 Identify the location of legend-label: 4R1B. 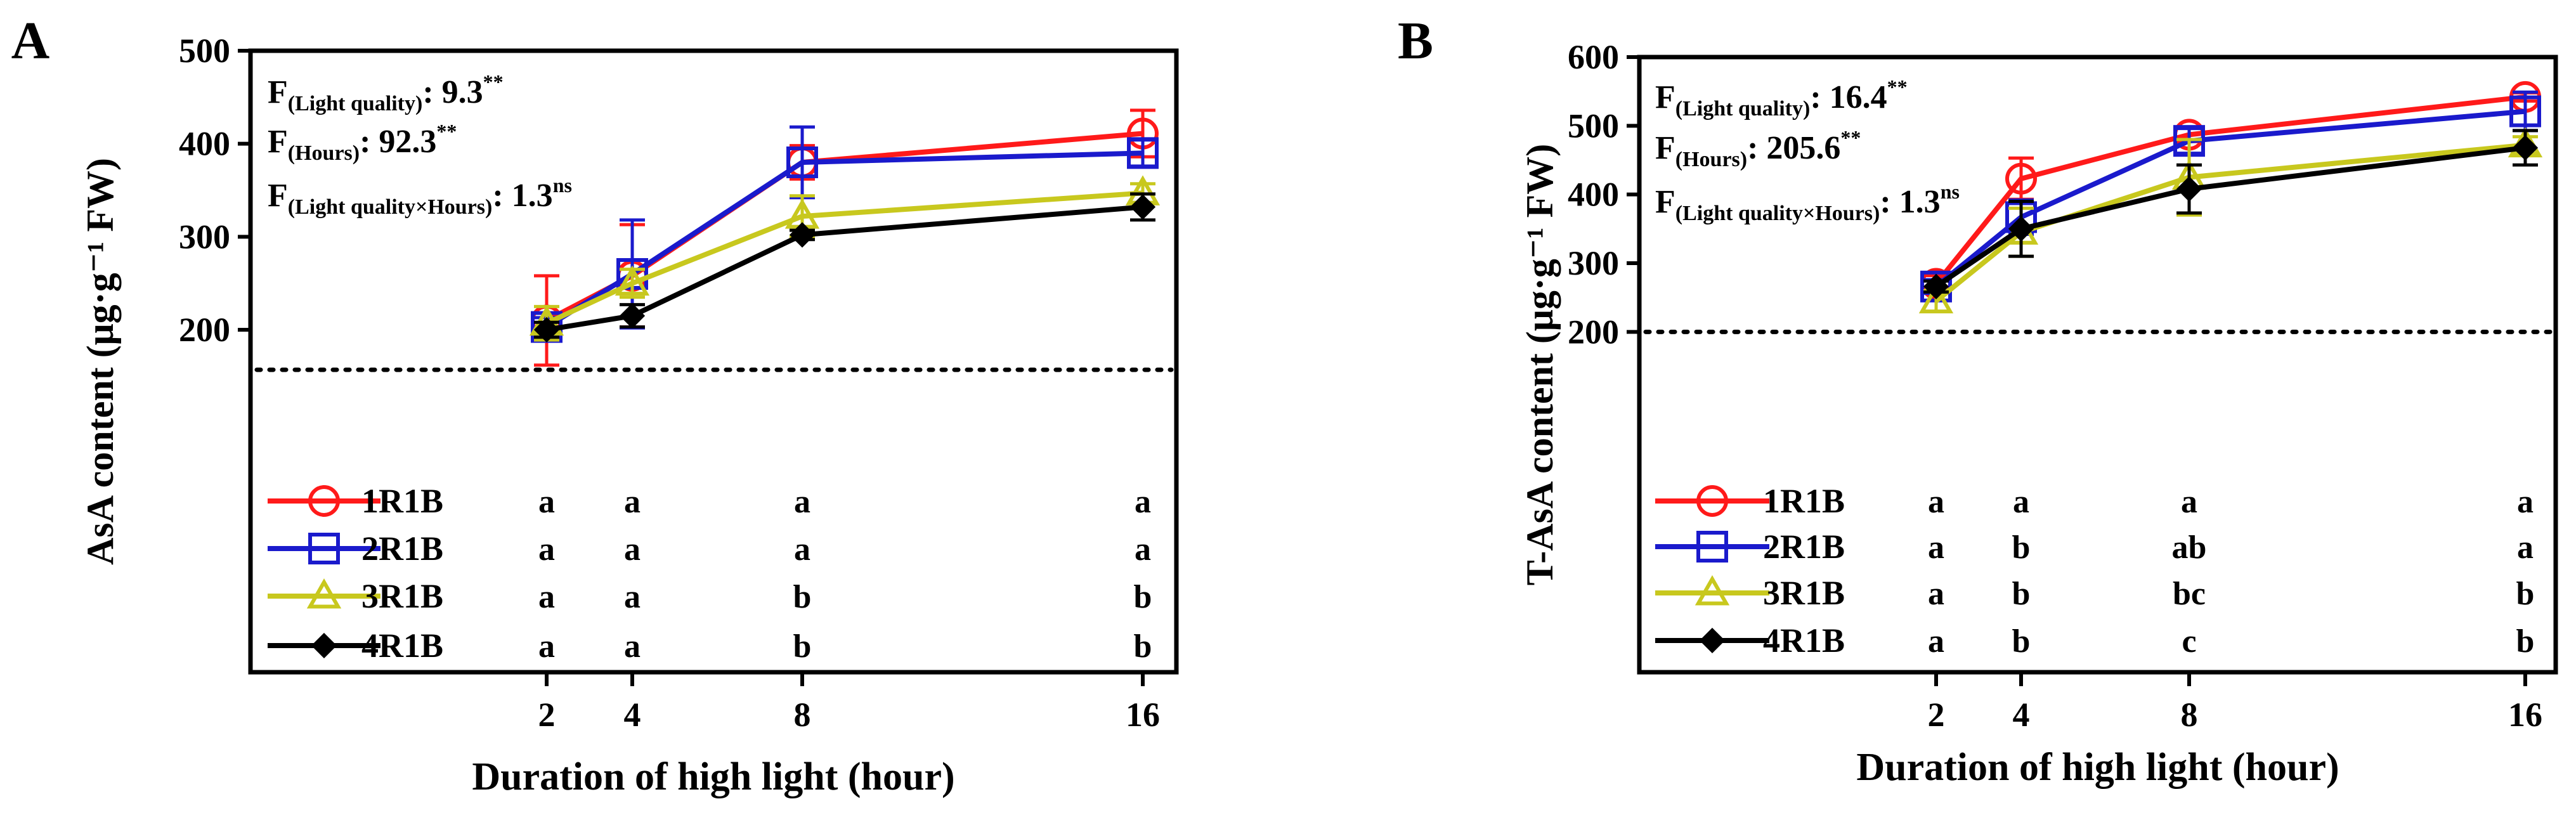
(402, 646).